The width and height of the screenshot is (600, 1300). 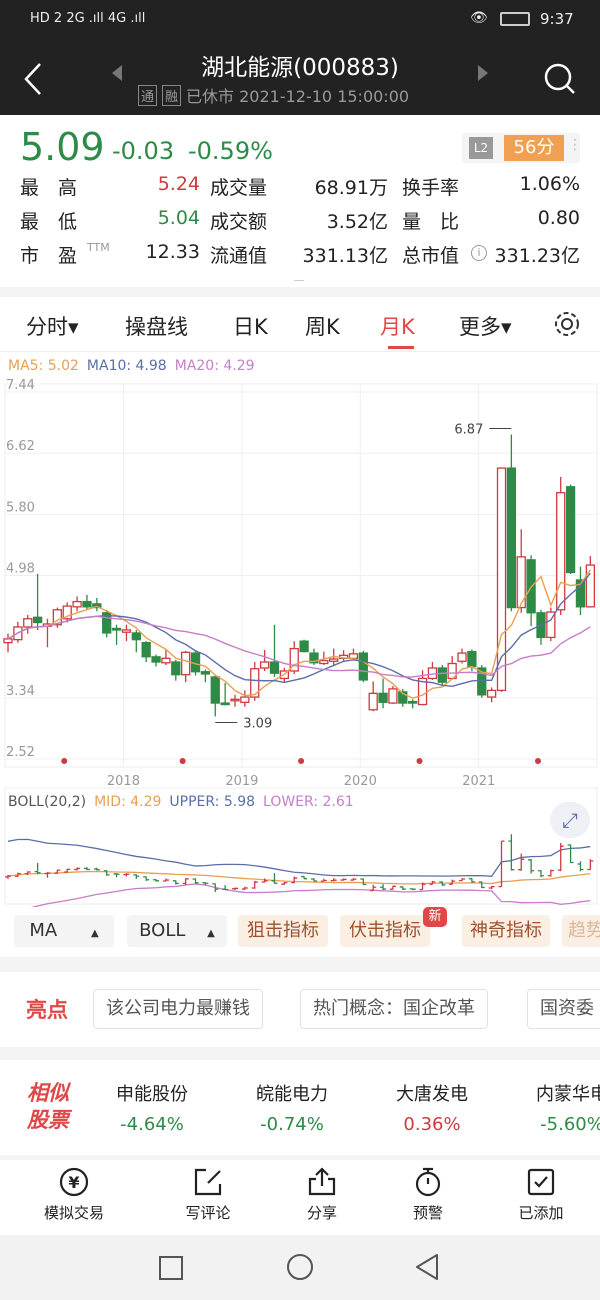 What do you see at coordinates (431, 256) in the screenshot?
I see `quote-label: 总市值` at bounding box center [431, 256].